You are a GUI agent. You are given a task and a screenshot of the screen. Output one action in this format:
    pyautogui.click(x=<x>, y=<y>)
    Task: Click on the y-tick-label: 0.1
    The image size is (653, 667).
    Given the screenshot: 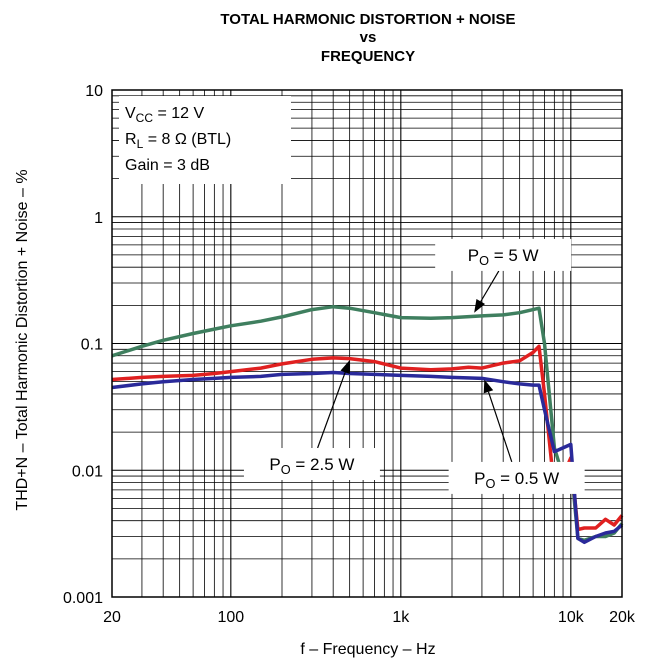 What is the action you would take?
    pyautogui.click(x=92, y=345)
    